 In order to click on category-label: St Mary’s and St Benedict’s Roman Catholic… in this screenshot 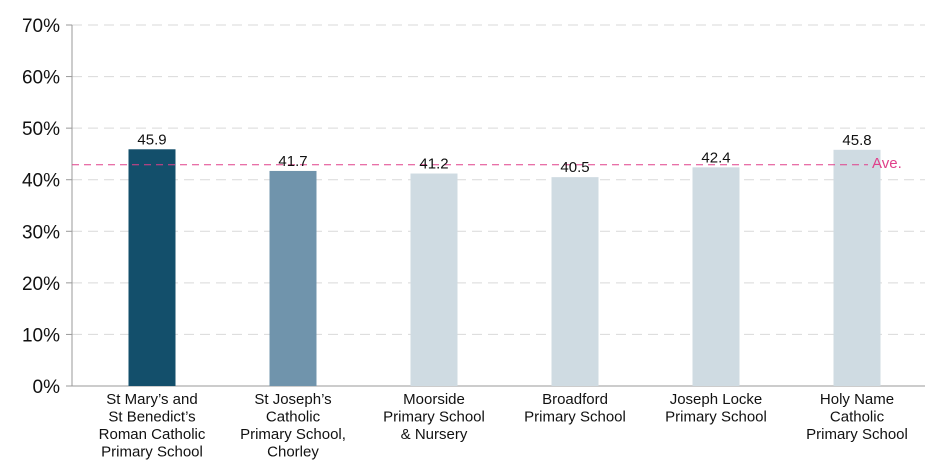, I will do `click(152, 426)`.